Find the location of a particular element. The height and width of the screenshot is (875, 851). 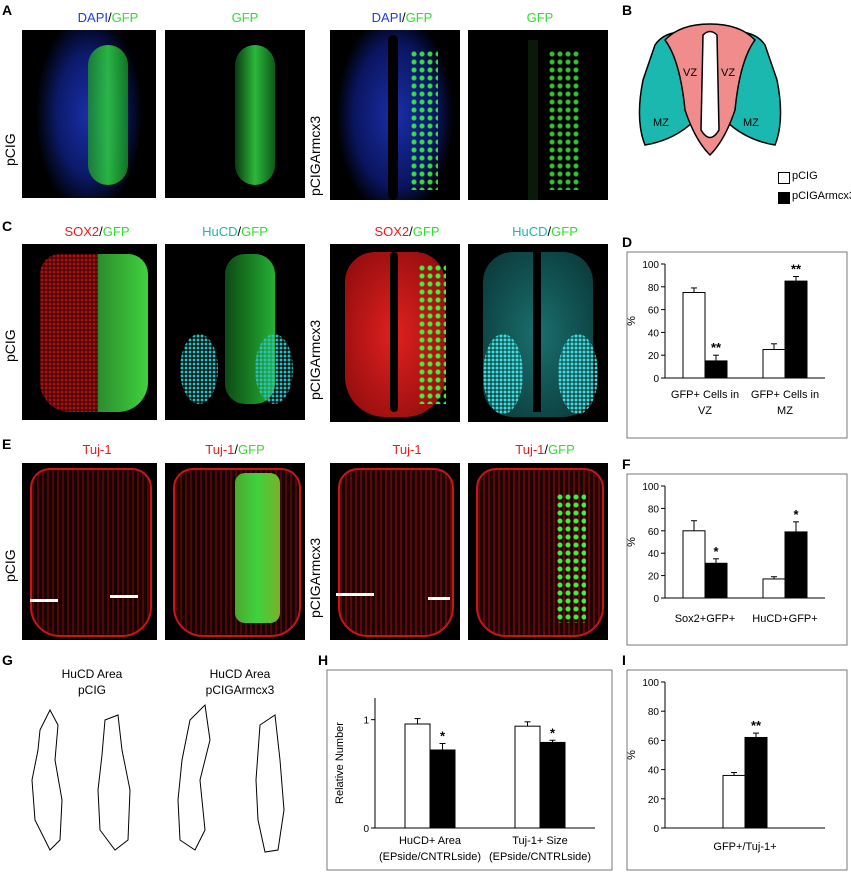

hucd-area-outlines is located at coordinates (158, 778).